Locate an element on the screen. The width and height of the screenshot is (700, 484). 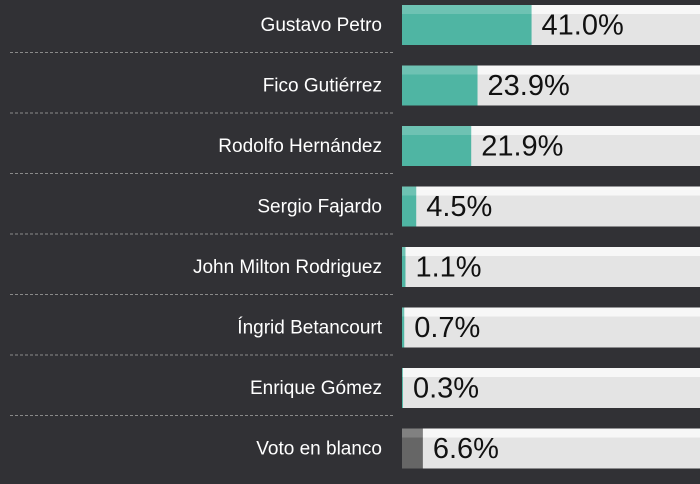
value-label: 1.1% is located at coordinates (448, 268).